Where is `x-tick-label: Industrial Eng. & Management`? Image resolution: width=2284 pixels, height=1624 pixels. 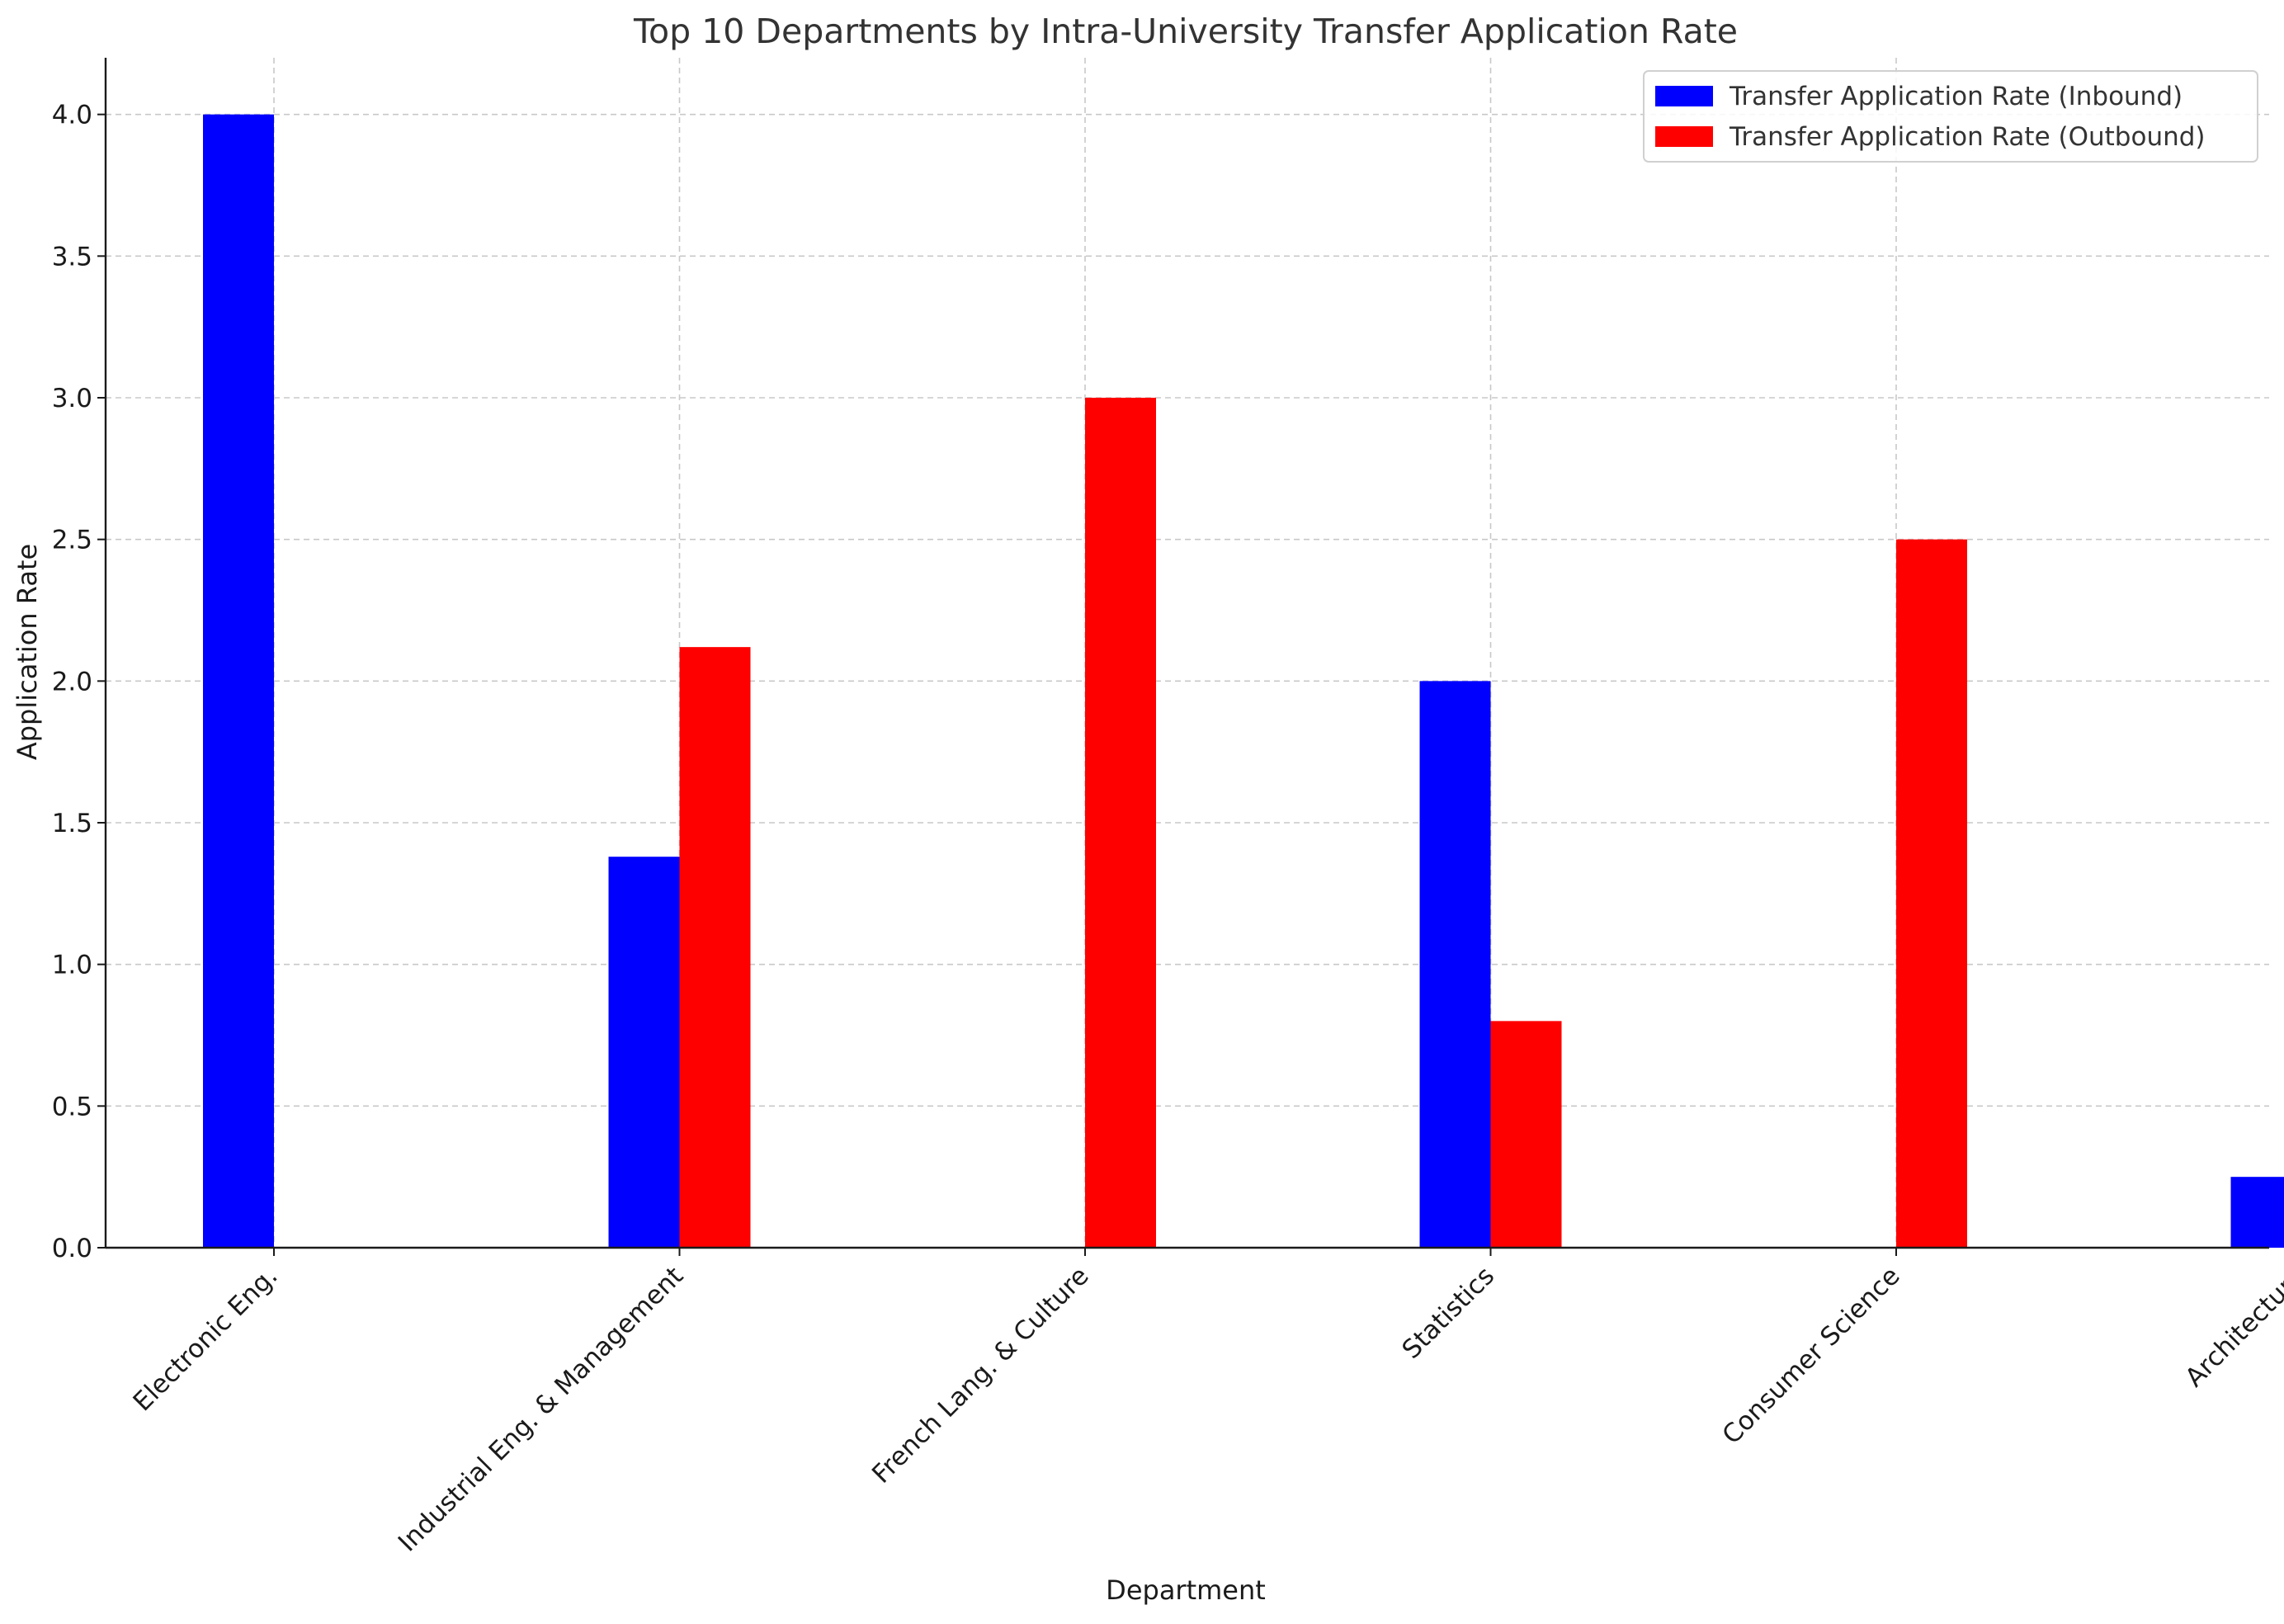
x-tick-label: Industrial Eng. & Management is located at coordinates (541, 1409).